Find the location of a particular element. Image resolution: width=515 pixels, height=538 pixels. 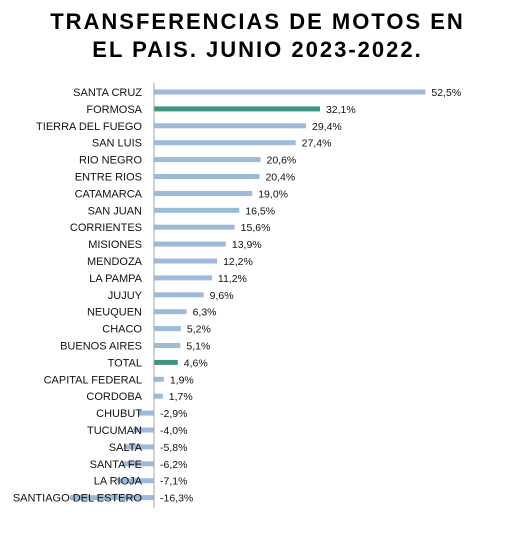

bar-chubut is located at coordinates (146, 413).